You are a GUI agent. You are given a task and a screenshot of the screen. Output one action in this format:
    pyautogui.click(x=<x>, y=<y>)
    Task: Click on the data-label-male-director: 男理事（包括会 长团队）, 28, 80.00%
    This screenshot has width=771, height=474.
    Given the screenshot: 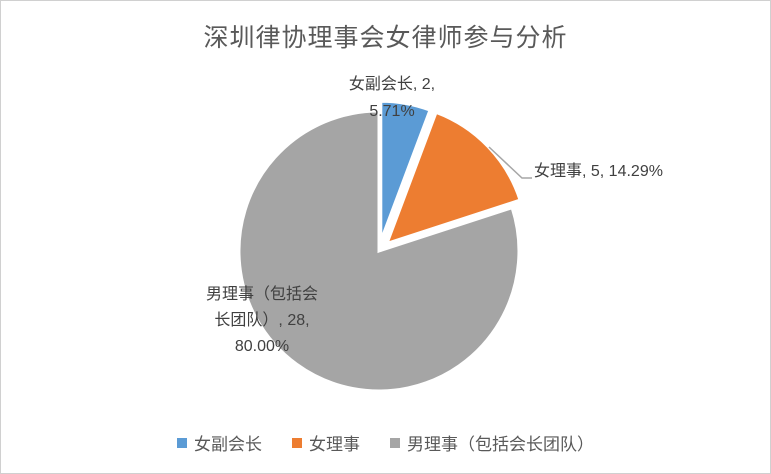 What is the action you would take?
    pyautogui.click(x=262, y=321)
    